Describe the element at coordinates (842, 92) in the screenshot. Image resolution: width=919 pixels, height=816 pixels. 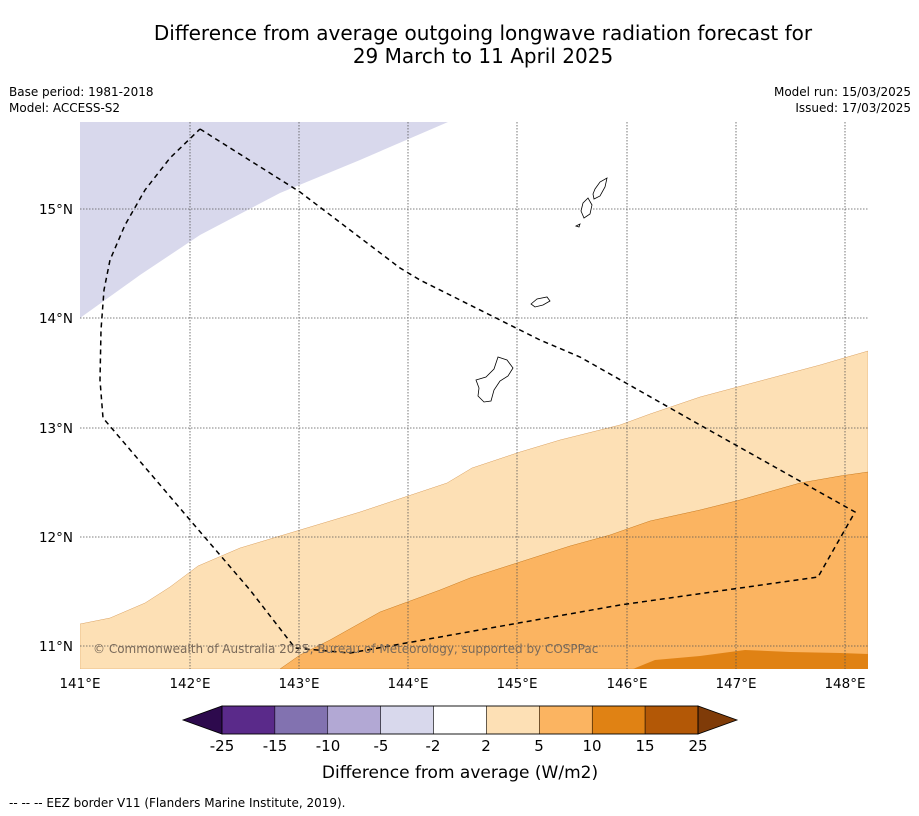
I see `model-run: Model run: 15/03/2025` at that location.